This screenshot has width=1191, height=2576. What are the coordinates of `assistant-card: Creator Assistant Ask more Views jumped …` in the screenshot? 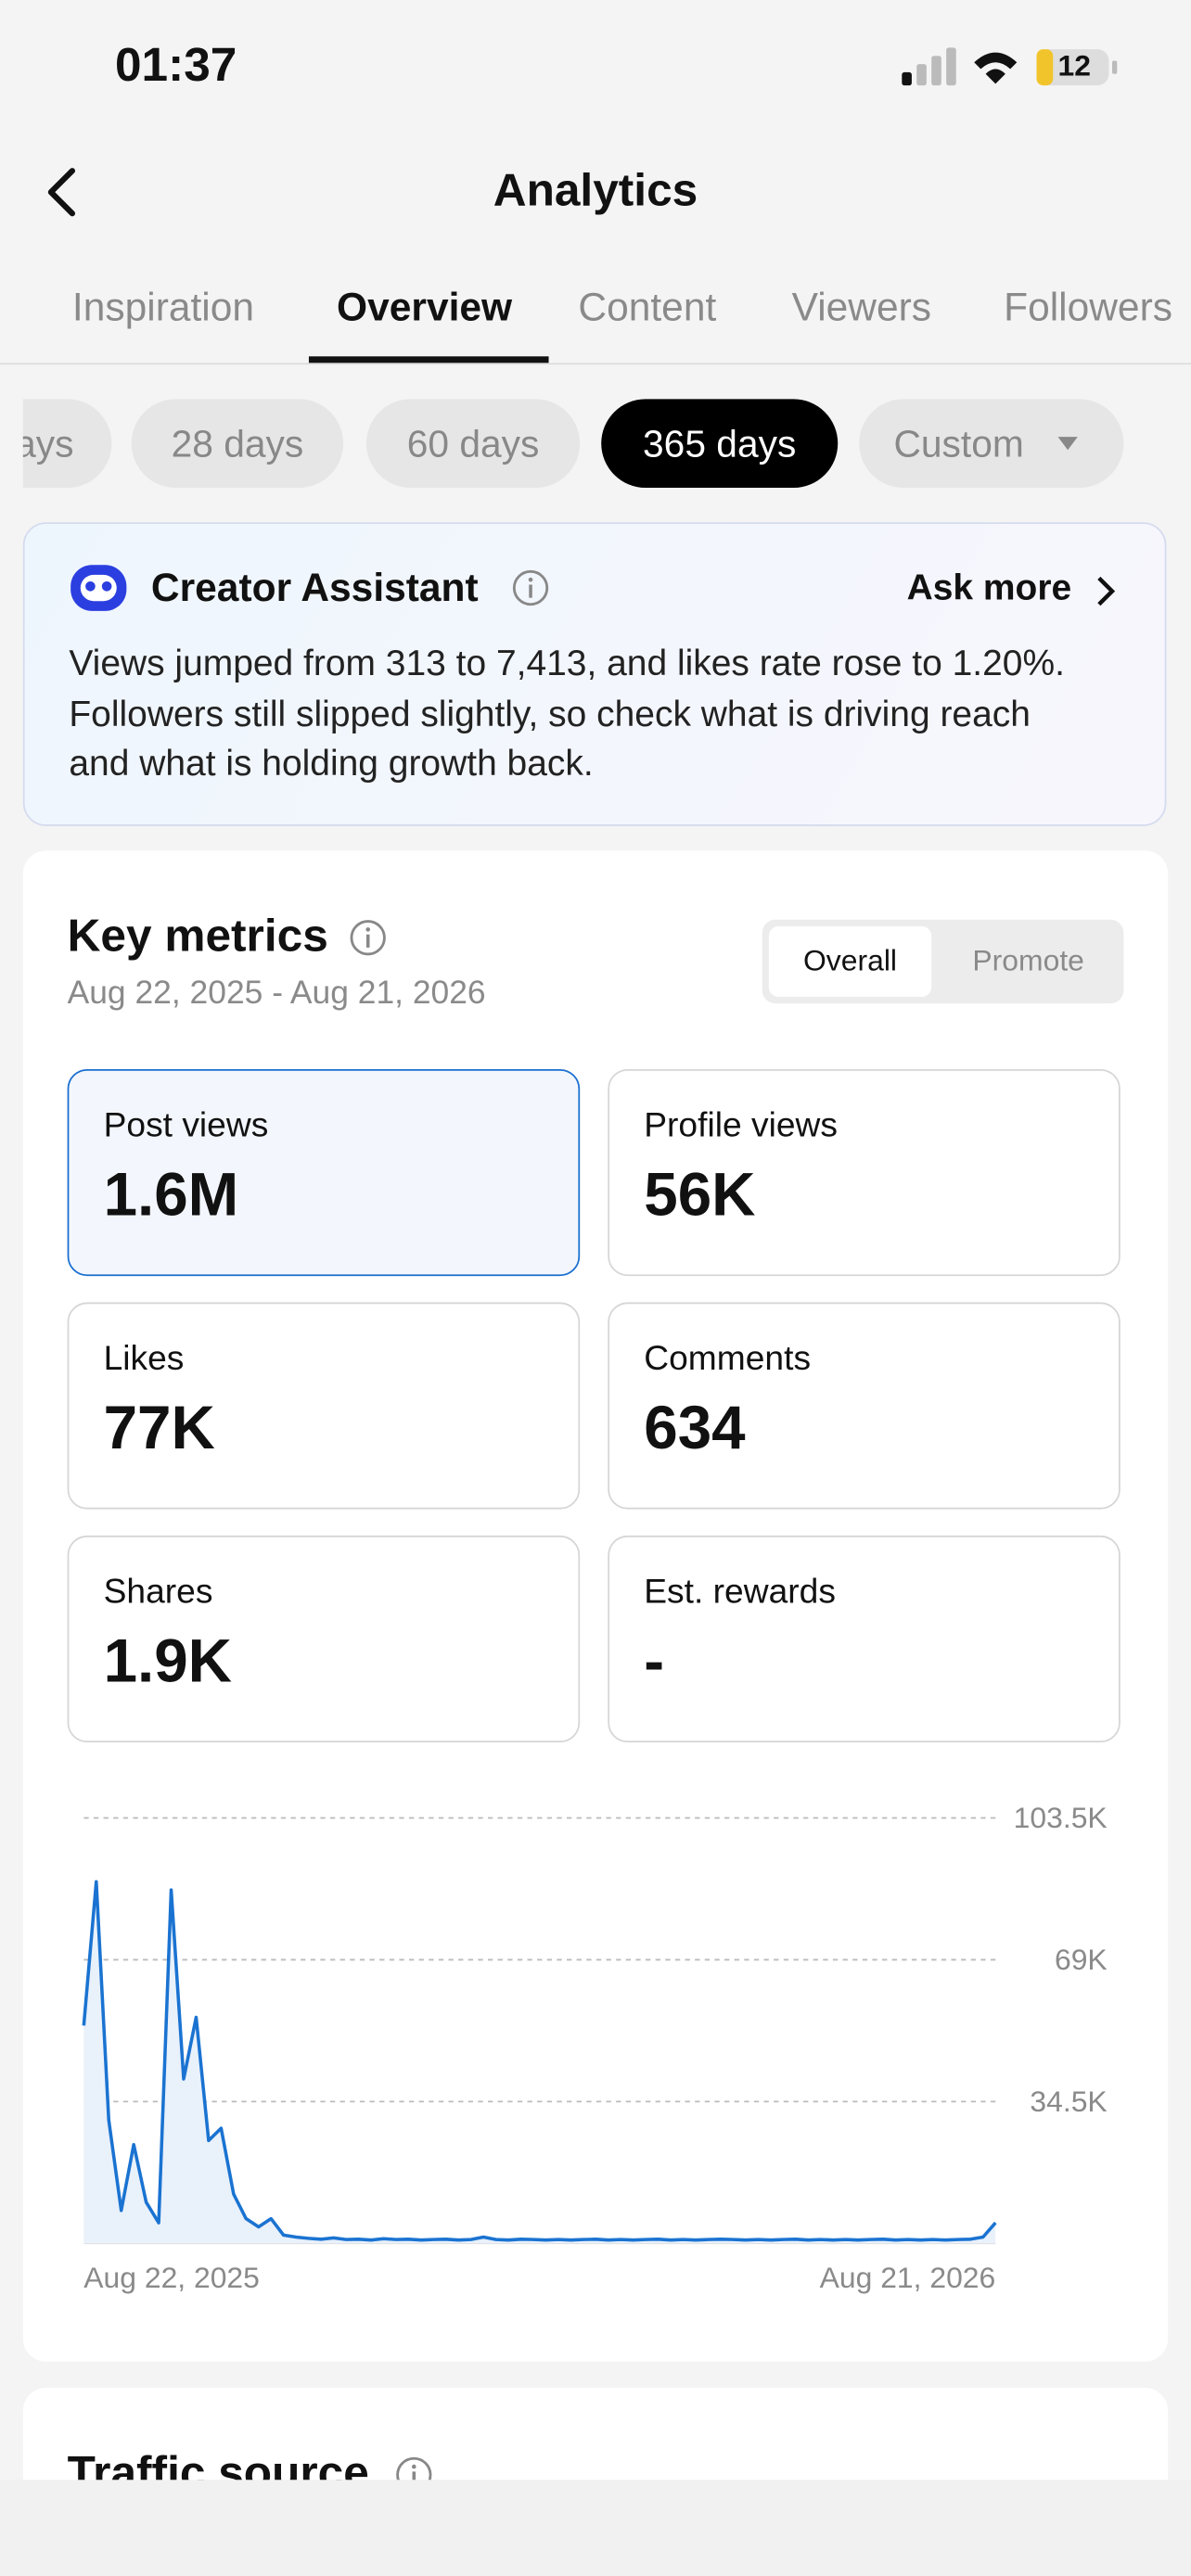 It's located at (594, 674).